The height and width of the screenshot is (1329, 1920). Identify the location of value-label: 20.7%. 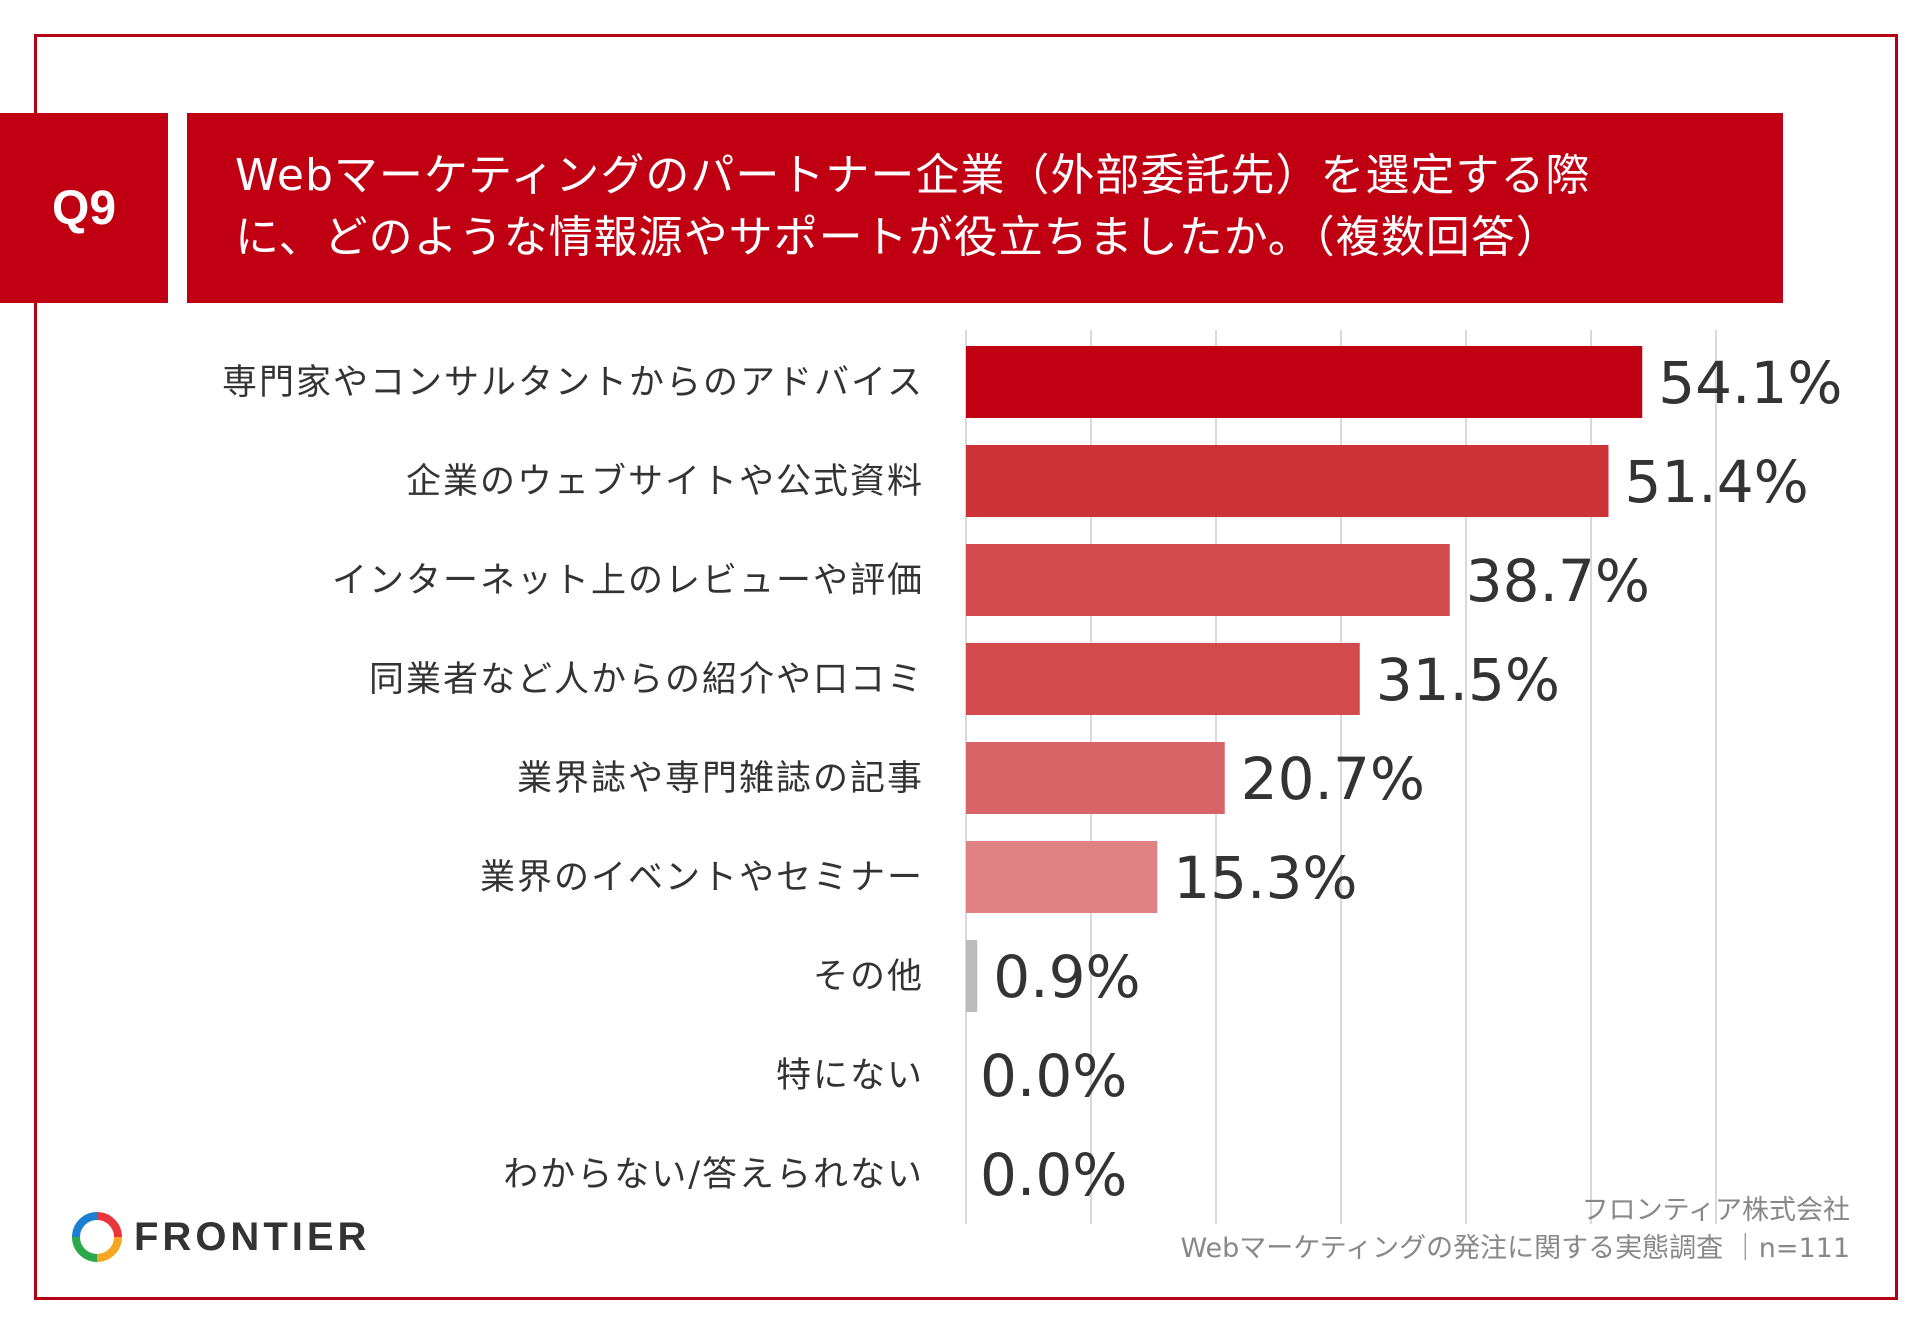
(1333, 779).